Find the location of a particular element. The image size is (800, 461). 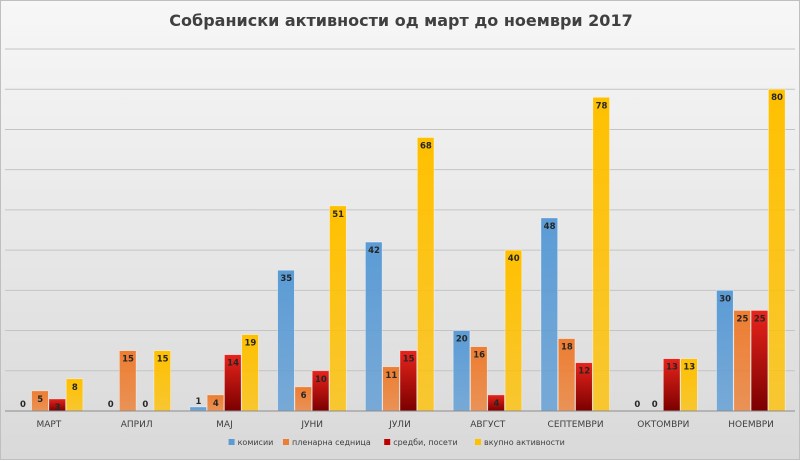

data-label: 8 is located at coordinates (75, 388).